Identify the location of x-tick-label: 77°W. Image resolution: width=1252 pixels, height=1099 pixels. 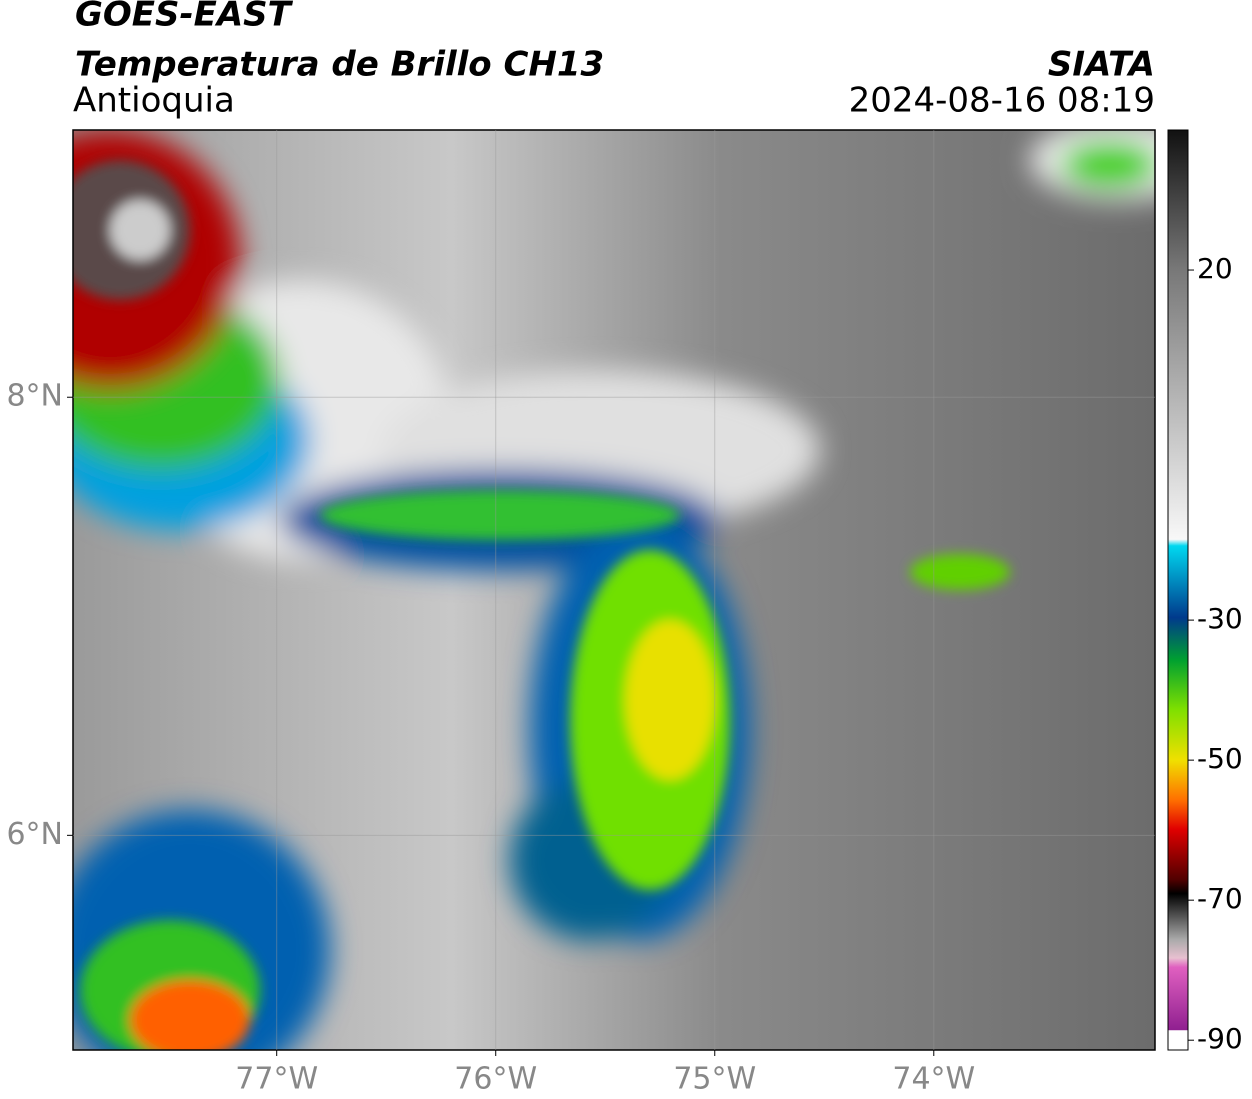
(276, 1079).